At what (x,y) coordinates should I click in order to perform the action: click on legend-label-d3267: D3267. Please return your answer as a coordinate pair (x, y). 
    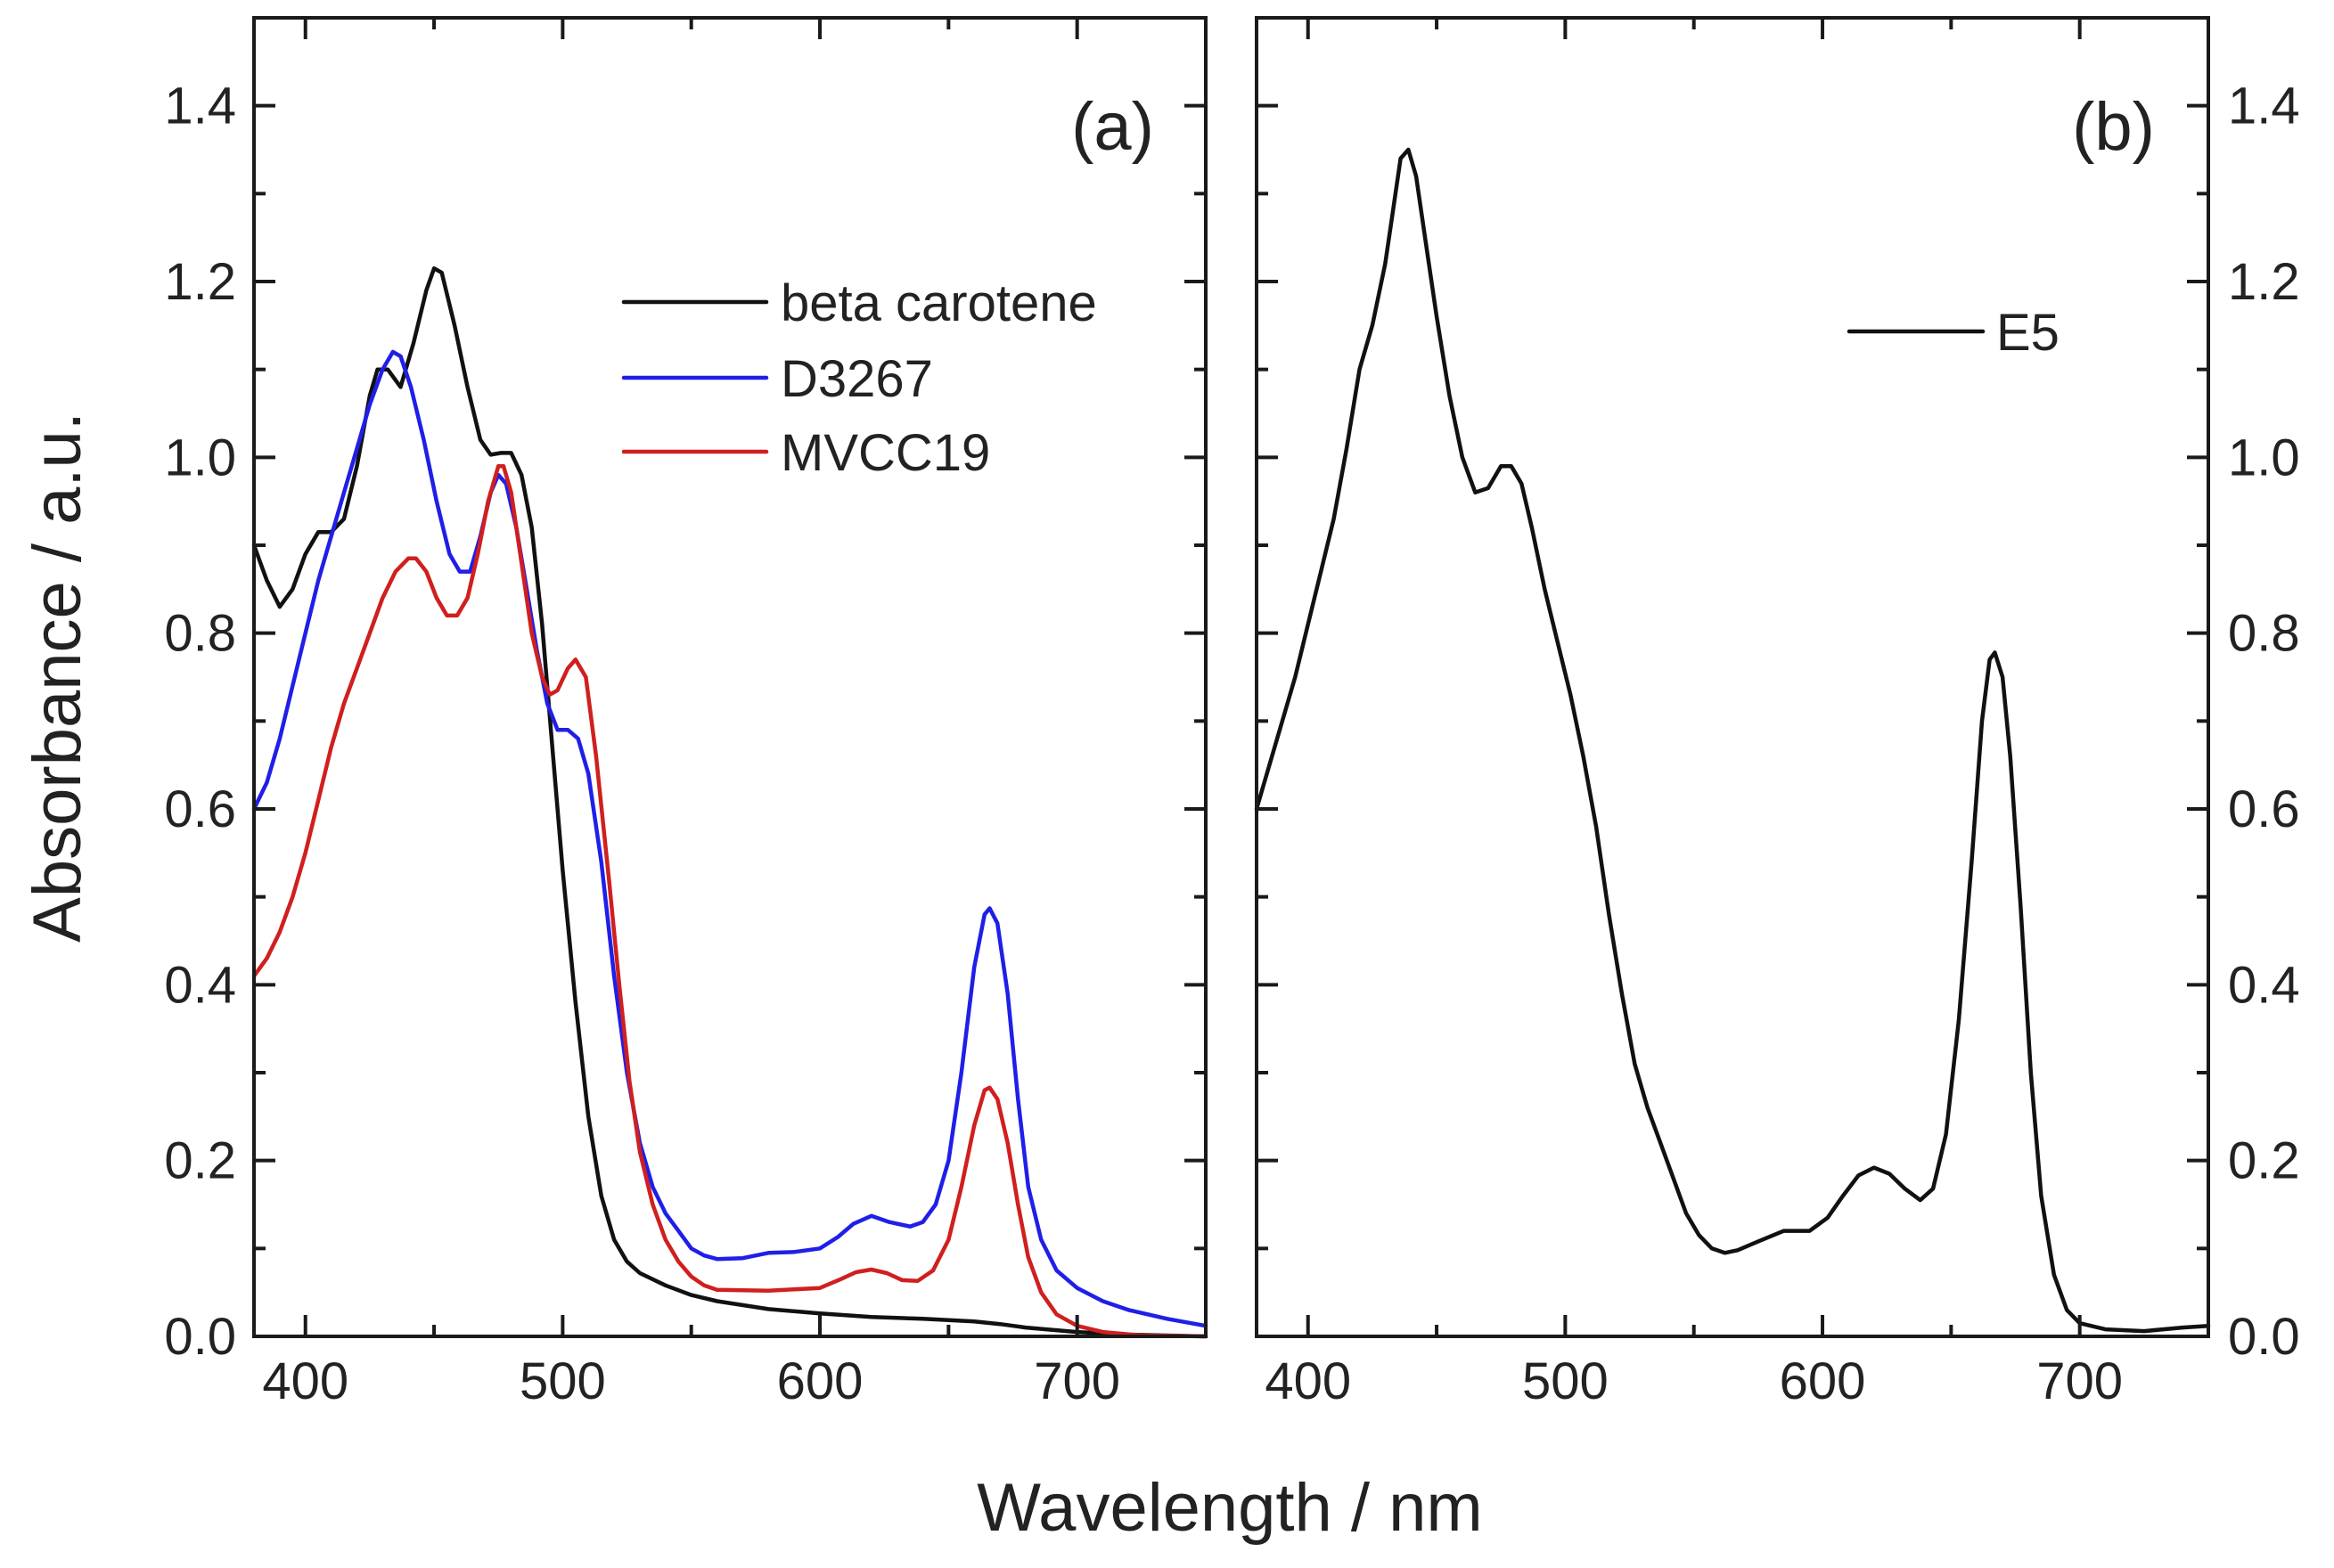
    Looking at the image, I should click on (857, 379).